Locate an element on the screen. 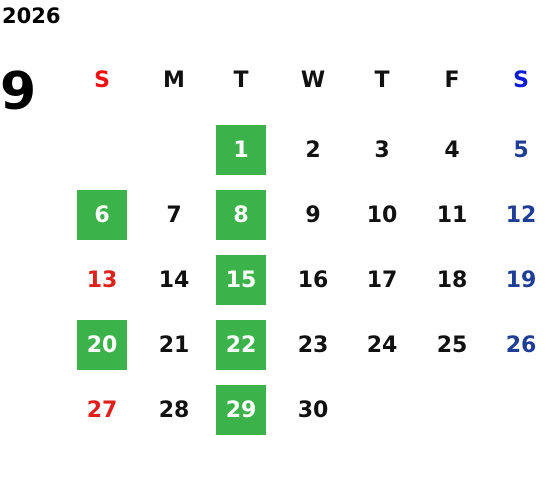 The height and width of the screenshot is (503, 548). day: 28 is located at coordinates (174, 410).